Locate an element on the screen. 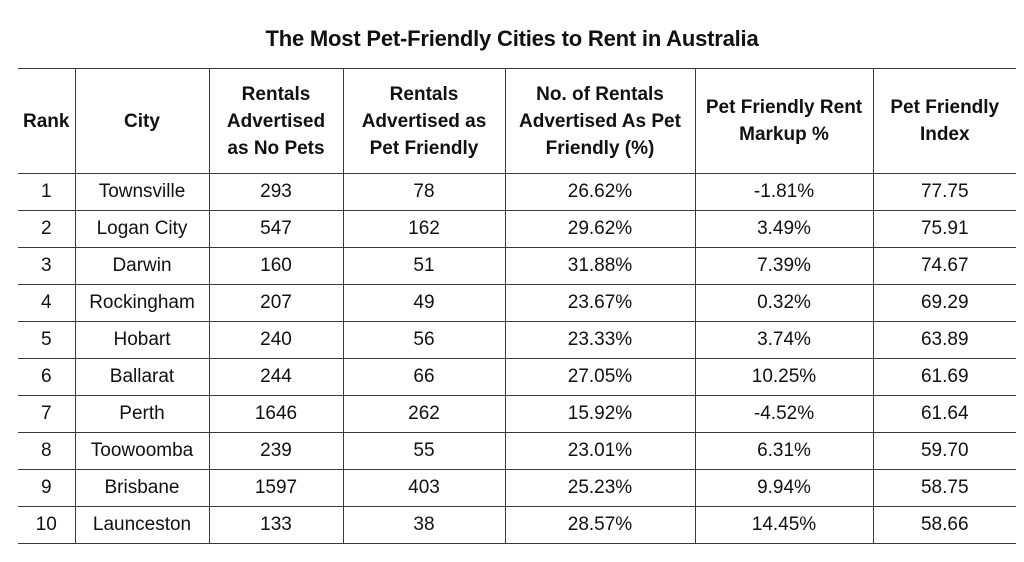 Image resolution: width=1024 pixels, height=562 pixels. rent-markup-cell: 7.39% is located at coordinates (784, 266).